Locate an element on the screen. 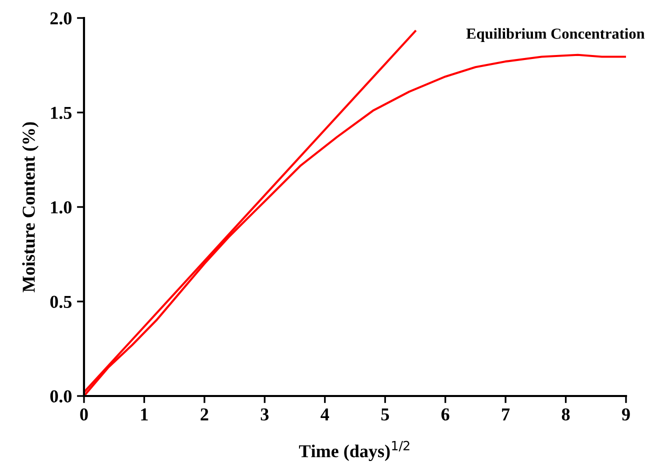 The image size is (664, 470). x-tick-label: 9 is located at coordinates (626, 414).